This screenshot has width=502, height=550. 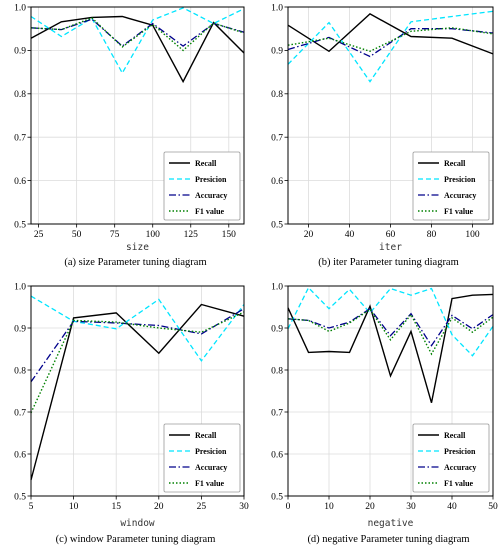 I want to click on x-tick-label: 60, so click(x=391, y=235).